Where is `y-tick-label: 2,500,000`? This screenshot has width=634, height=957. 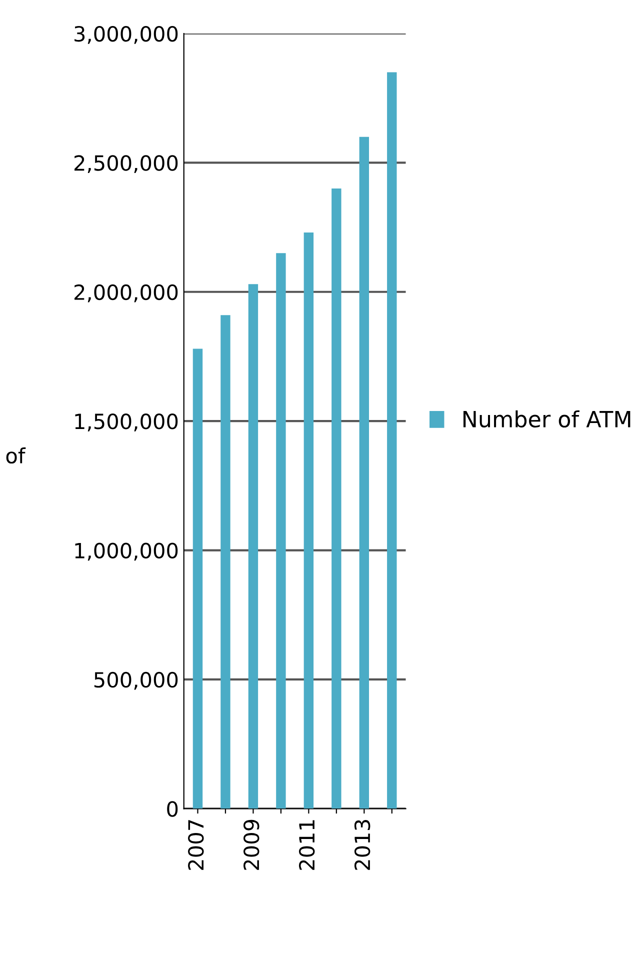
y-tick-label: 2,500,000 is located at coordinates (126, 164).